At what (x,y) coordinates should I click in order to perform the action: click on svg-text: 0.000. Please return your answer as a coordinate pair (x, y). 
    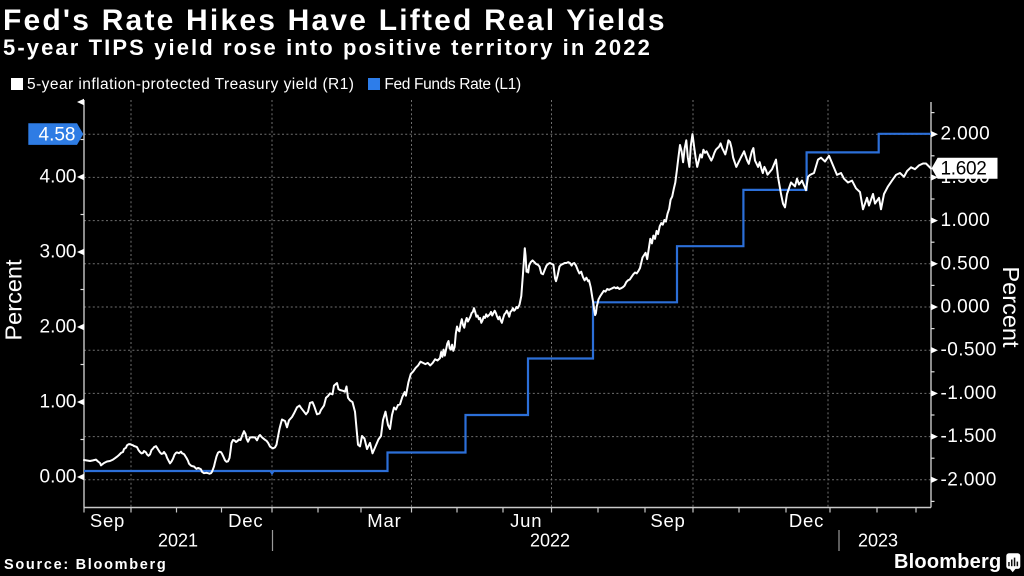
    Looking at the image, I should click on (966, 307).